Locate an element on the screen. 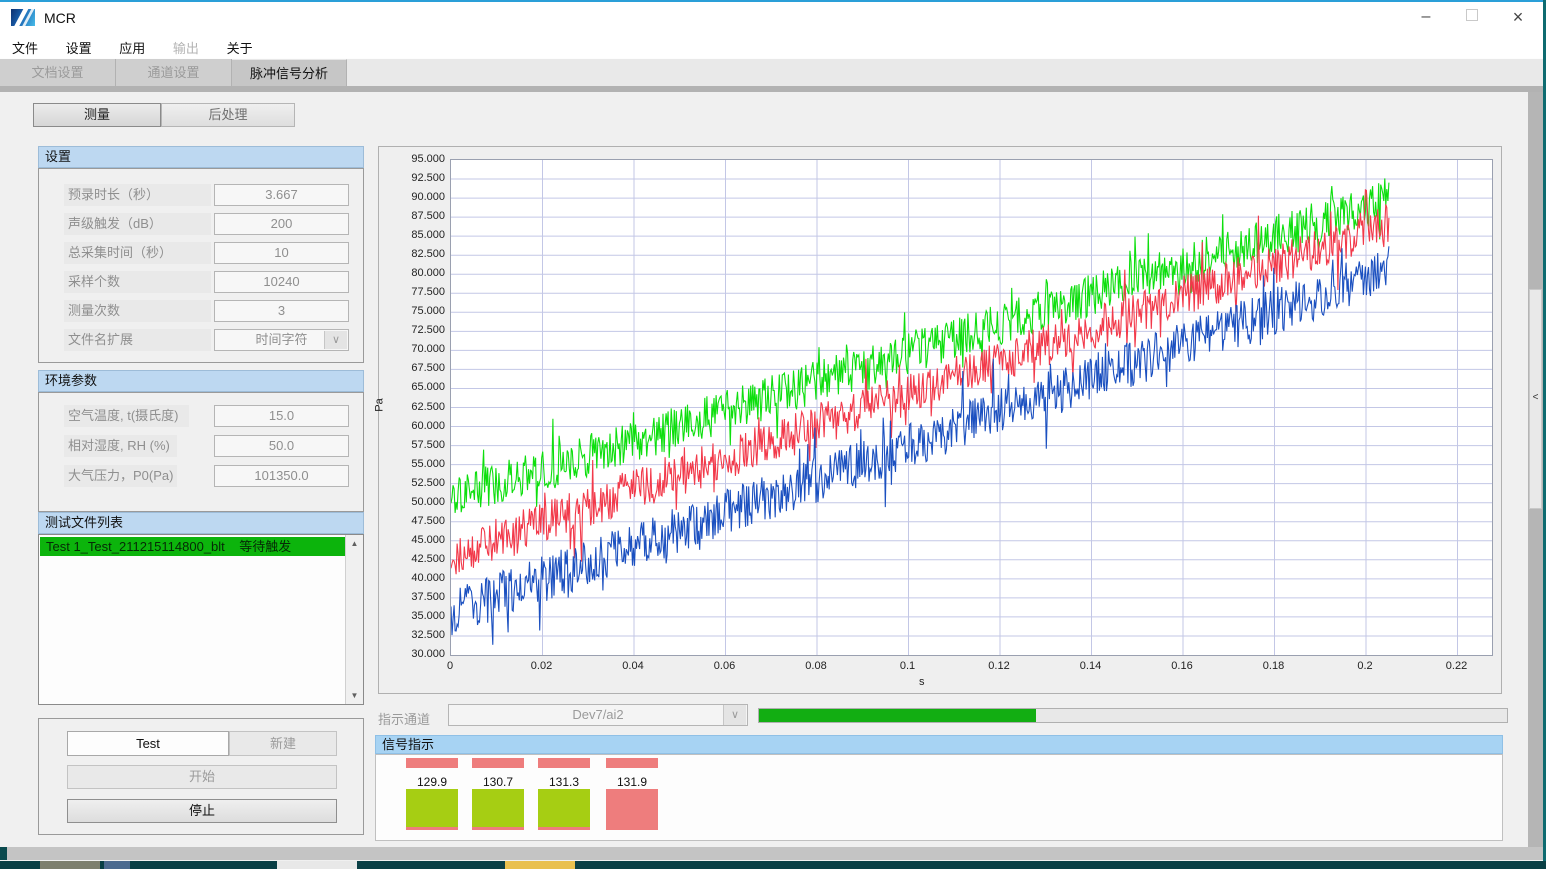 The height and width of the screenshot is (869, 1546). minimize-button: – is located at coordinates (1426, 16).